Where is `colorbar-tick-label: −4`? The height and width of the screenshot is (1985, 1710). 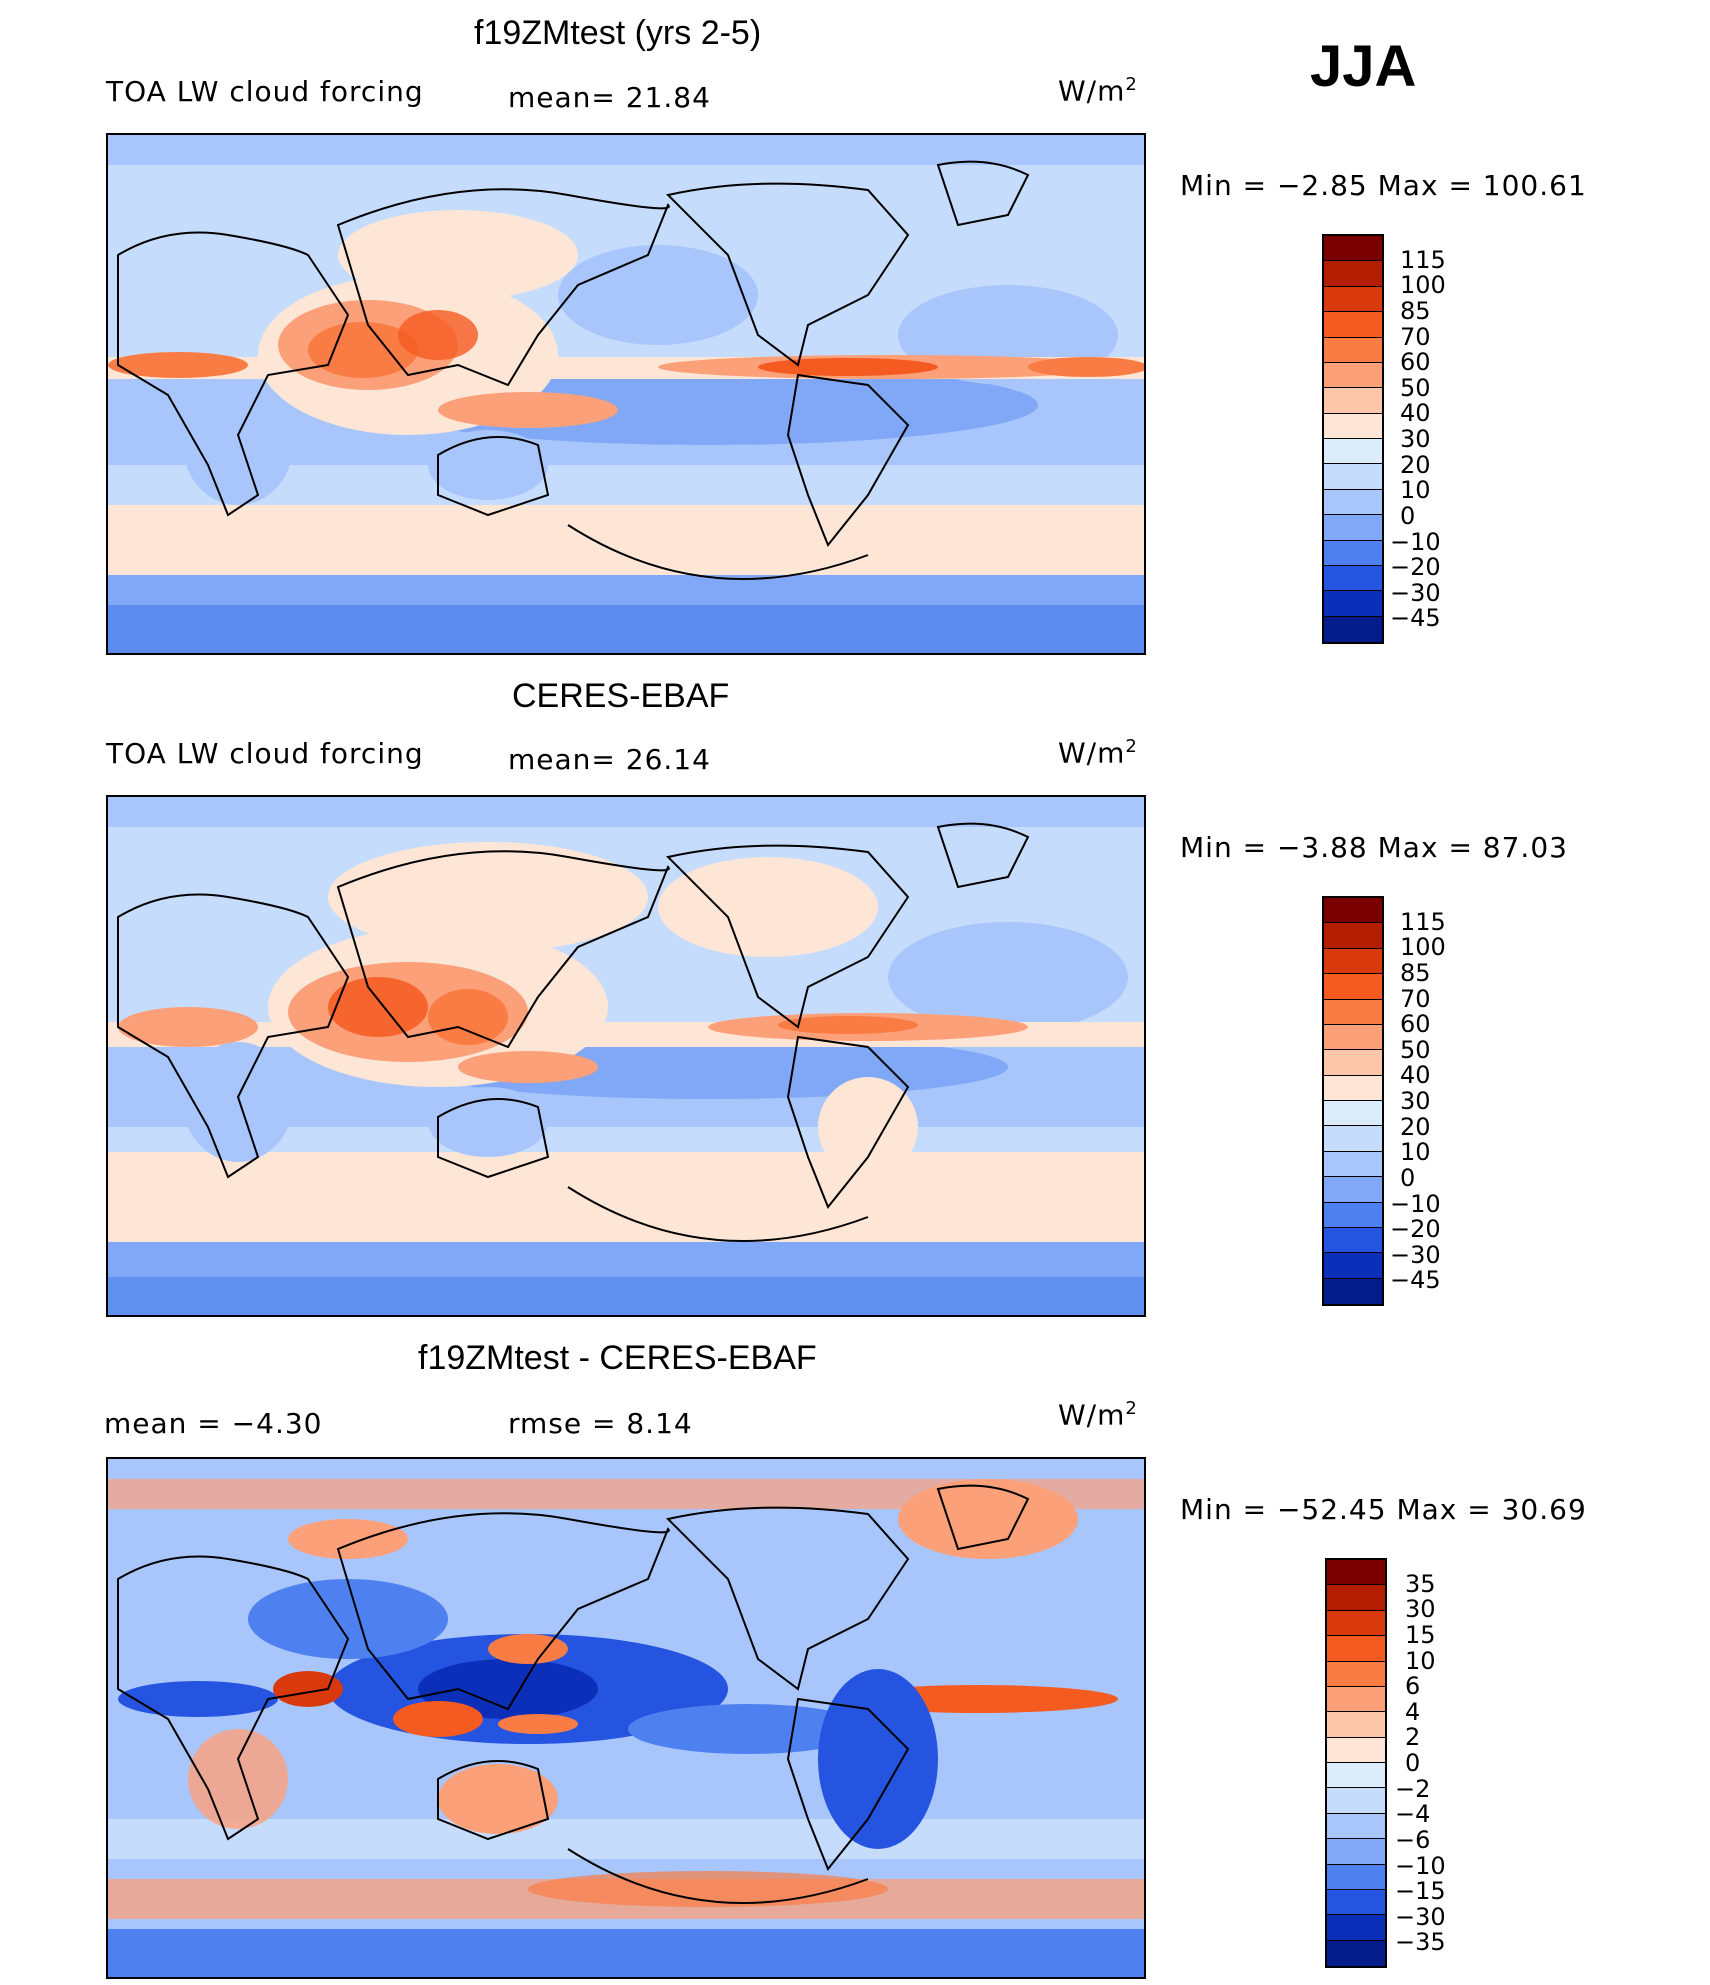 colorbar-tick-label: −4 is located at coordinates (1413, 1814).